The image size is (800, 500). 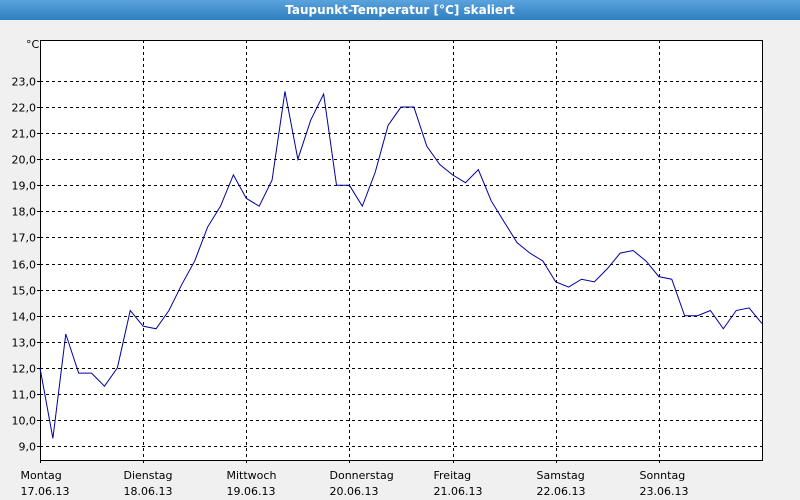 I want to click on x-tick-label: Freitag, so click(x=453, y=475).